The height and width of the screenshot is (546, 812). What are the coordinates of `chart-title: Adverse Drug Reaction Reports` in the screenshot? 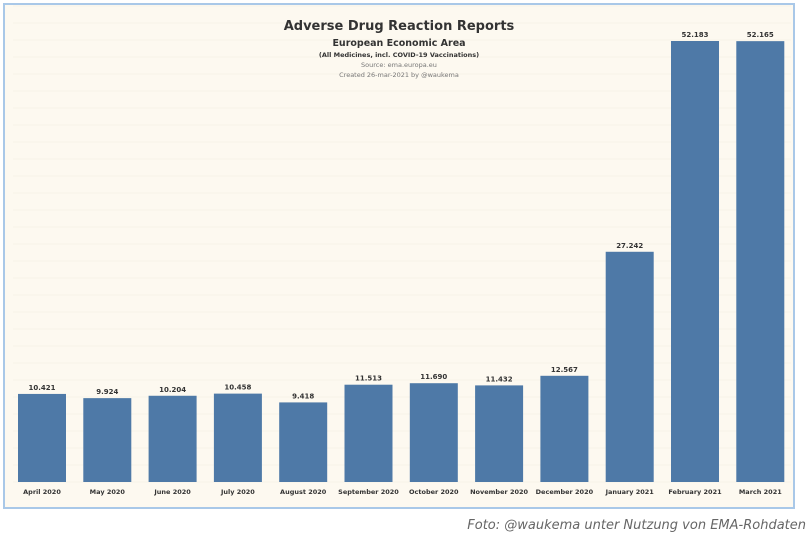 It's located at (399, 26).